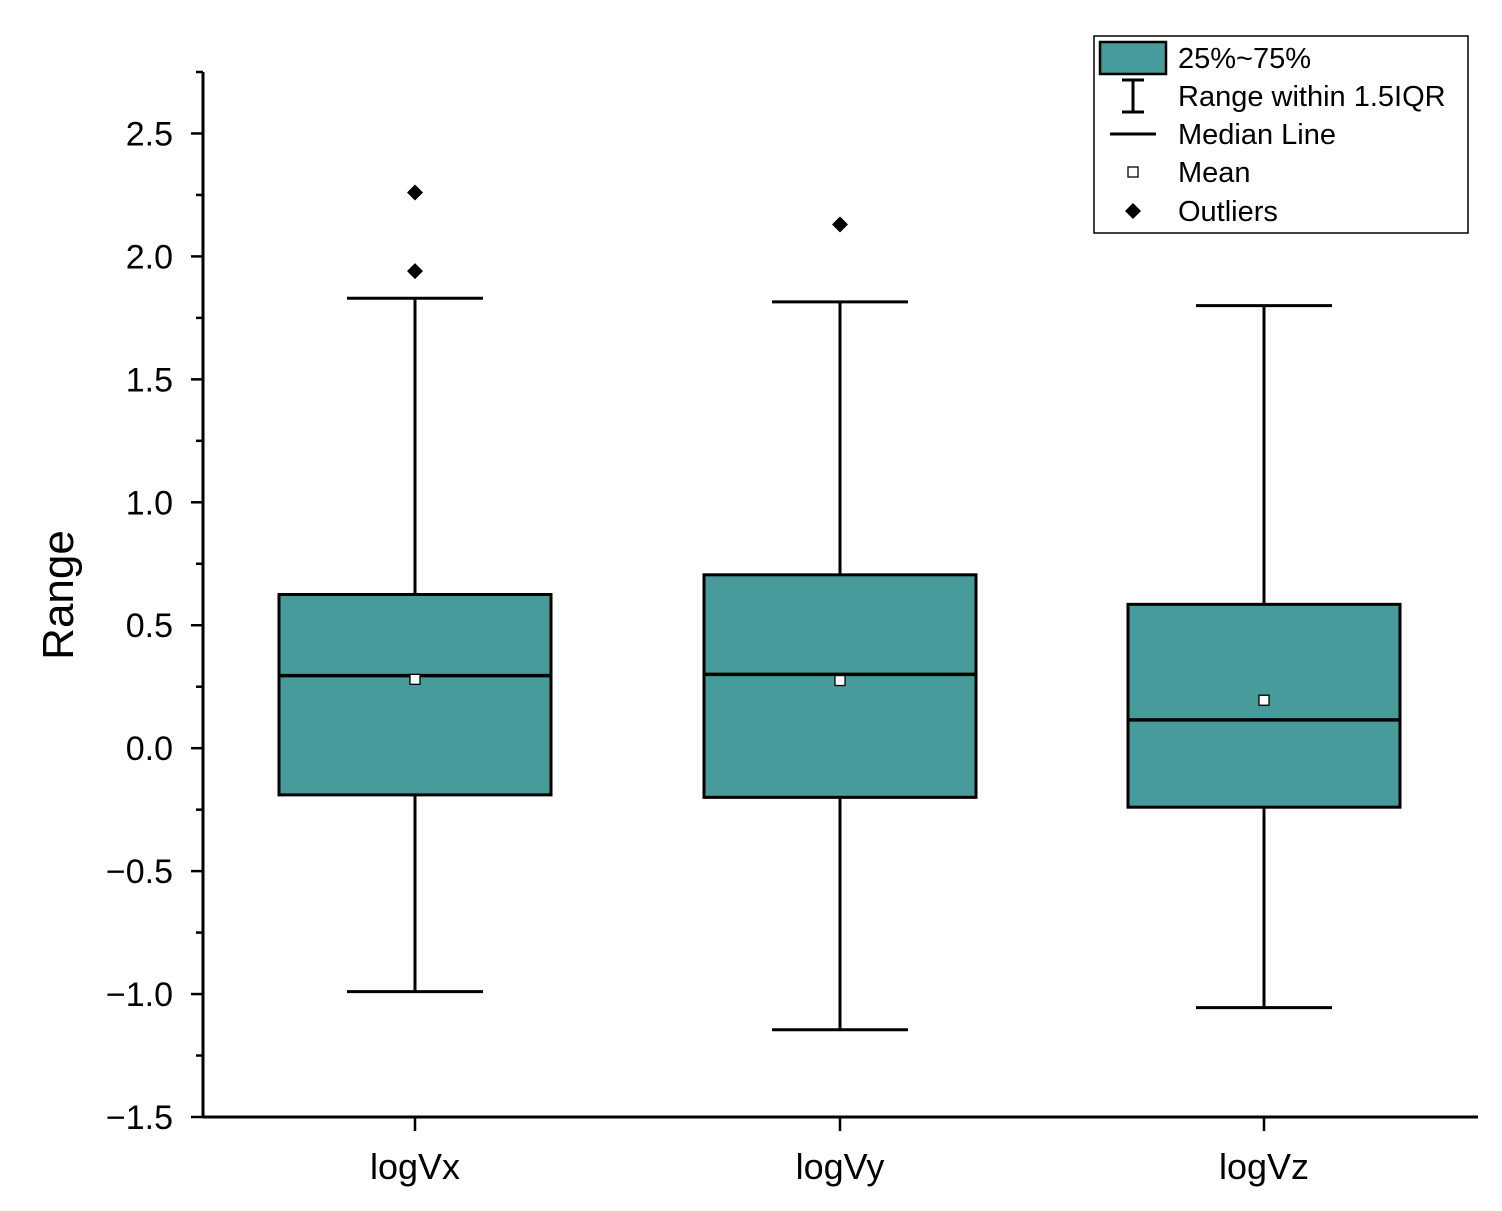 The image size is (1502, 1211). I want to click on y-tick-label: −0.5, so click(139, 872).